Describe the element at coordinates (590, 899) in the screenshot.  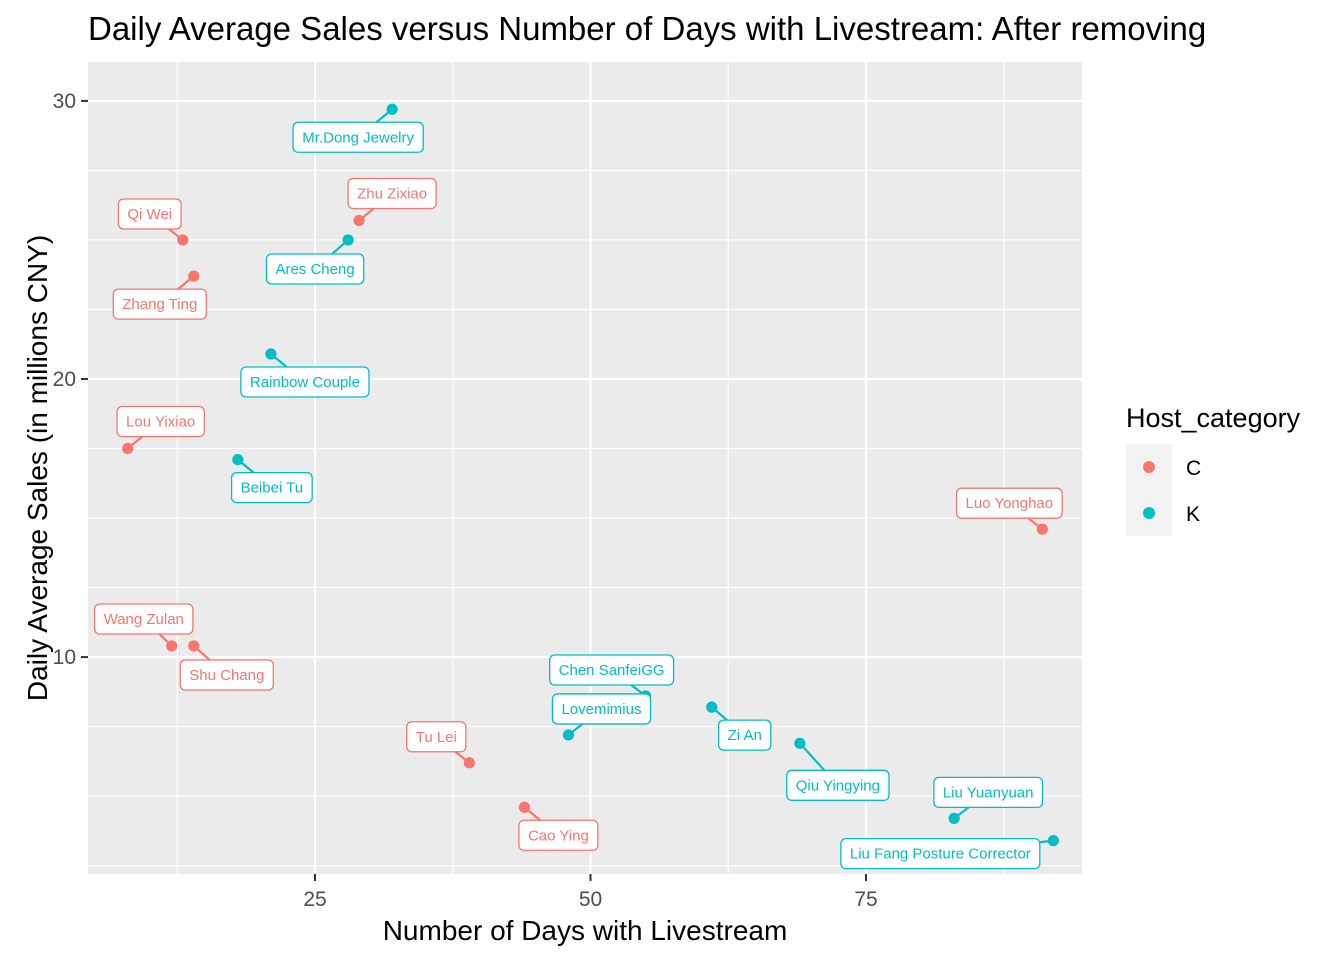
I see `x-tick-label: 50` at that location.